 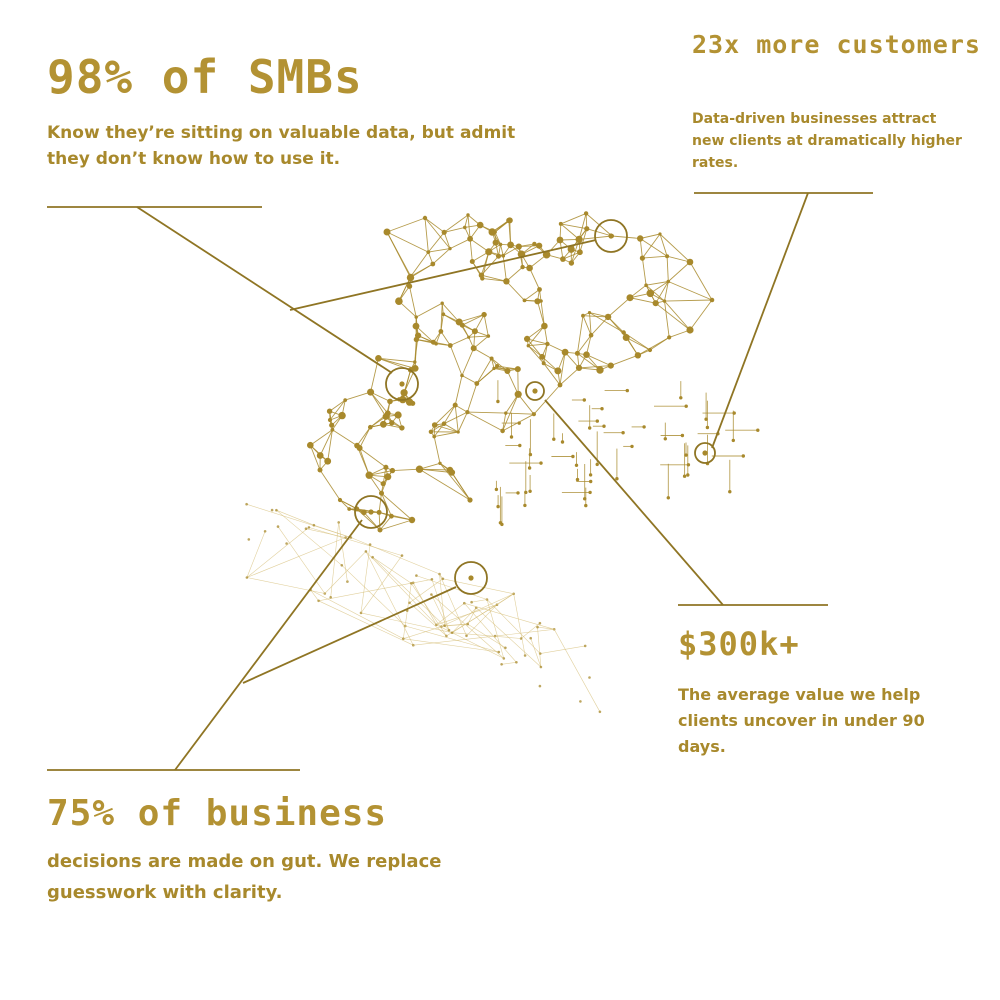 I want to click on callout-anchor, so click(x=705, y=453).